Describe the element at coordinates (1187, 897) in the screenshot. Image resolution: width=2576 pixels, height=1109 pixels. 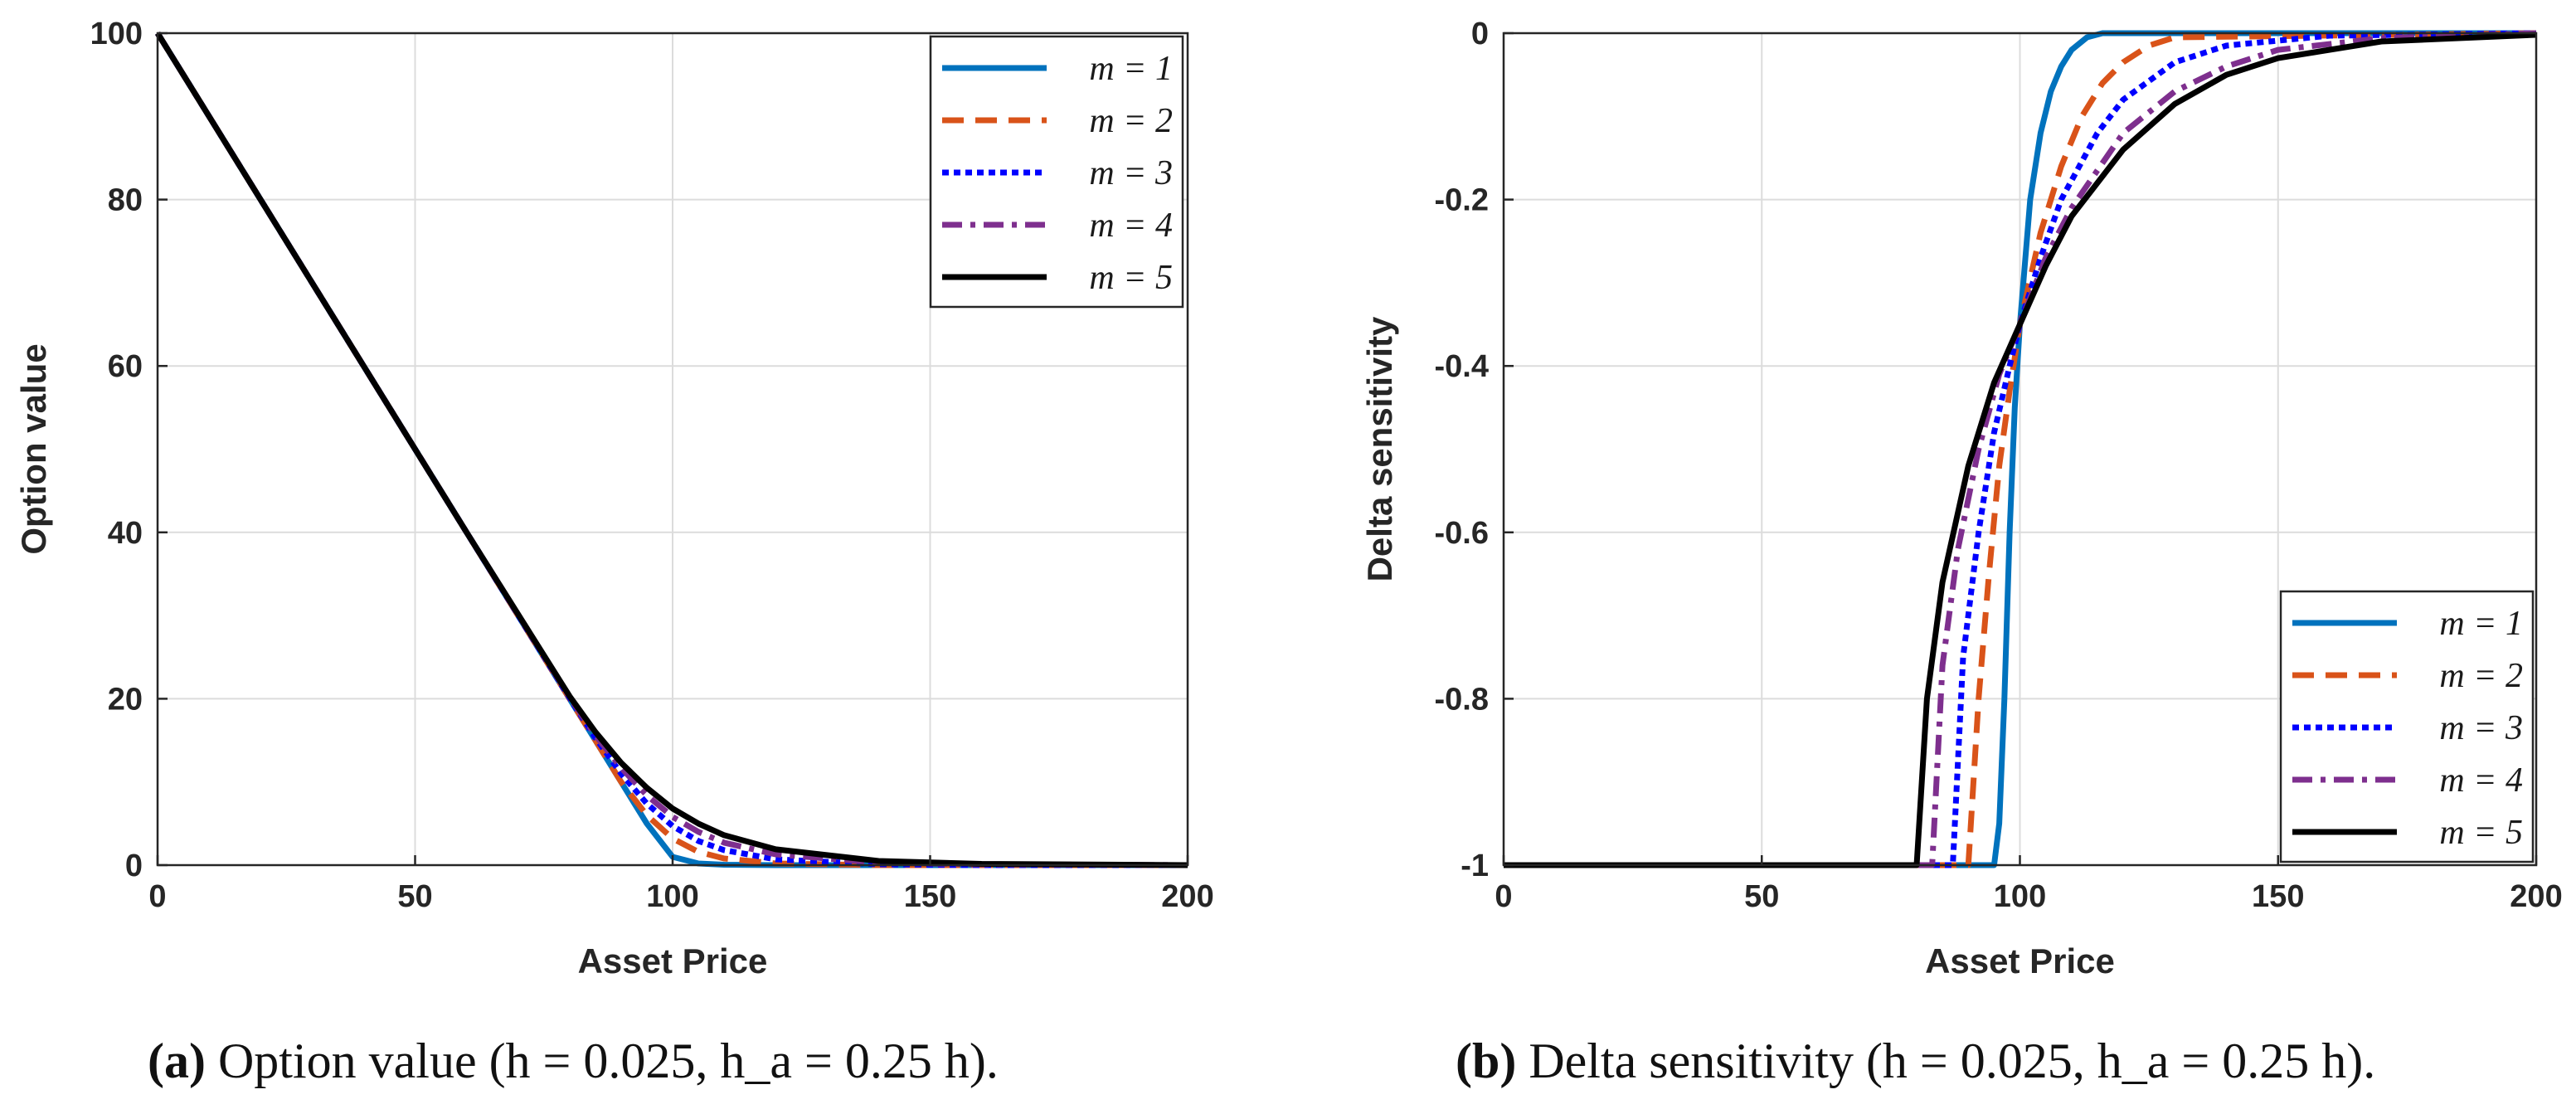
I see `chart-a-xtick-label-4: 200` at that location.